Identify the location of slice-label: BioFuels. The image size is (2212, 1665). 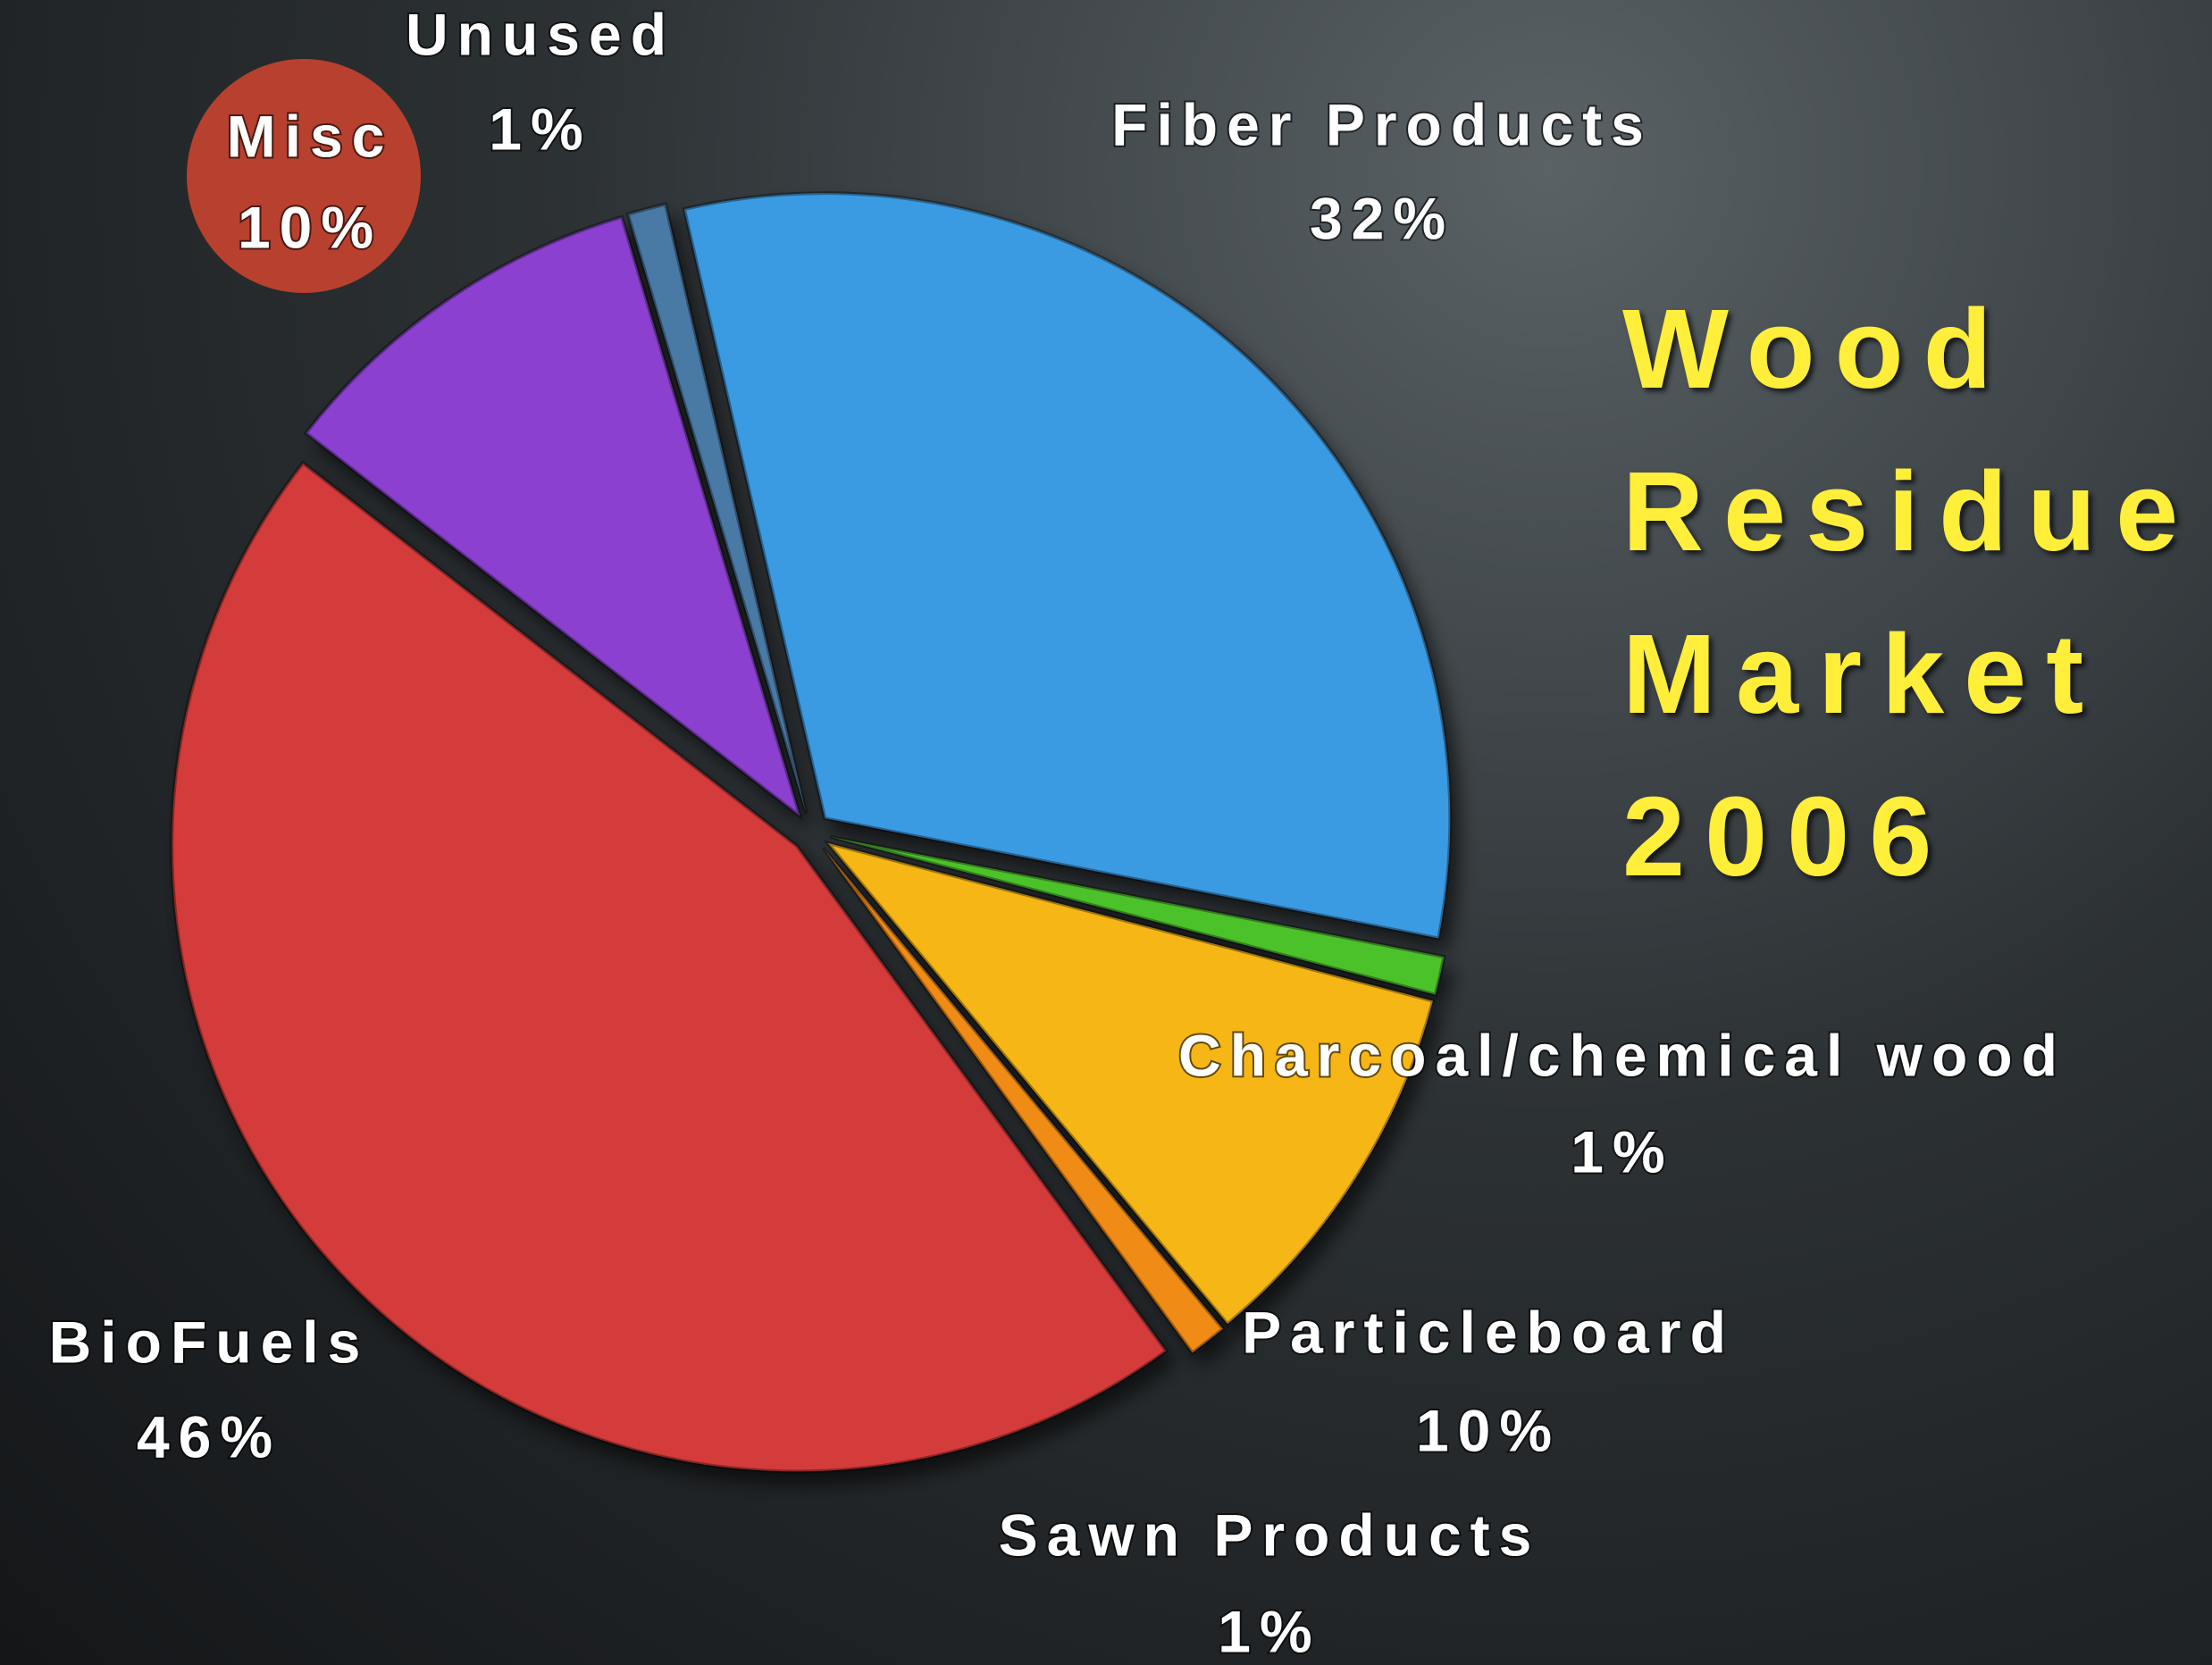
(210, 1342).